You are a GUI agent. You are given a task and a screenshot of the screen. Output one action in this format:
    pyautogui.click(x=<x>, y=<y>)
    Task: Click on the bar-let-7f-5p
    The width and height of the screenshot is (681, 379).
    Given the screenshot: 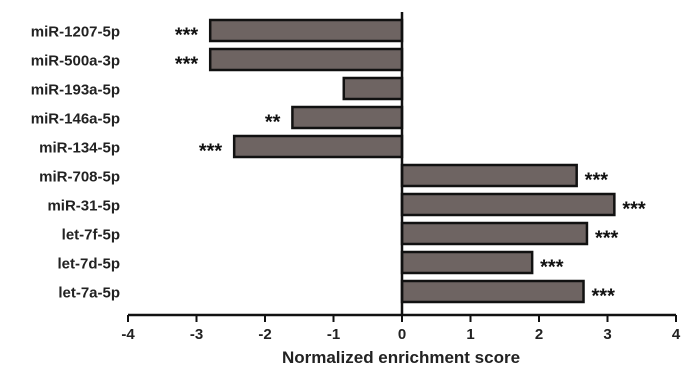 What is the action you would take?
    pyautogui.click(x=494, y=233)
    